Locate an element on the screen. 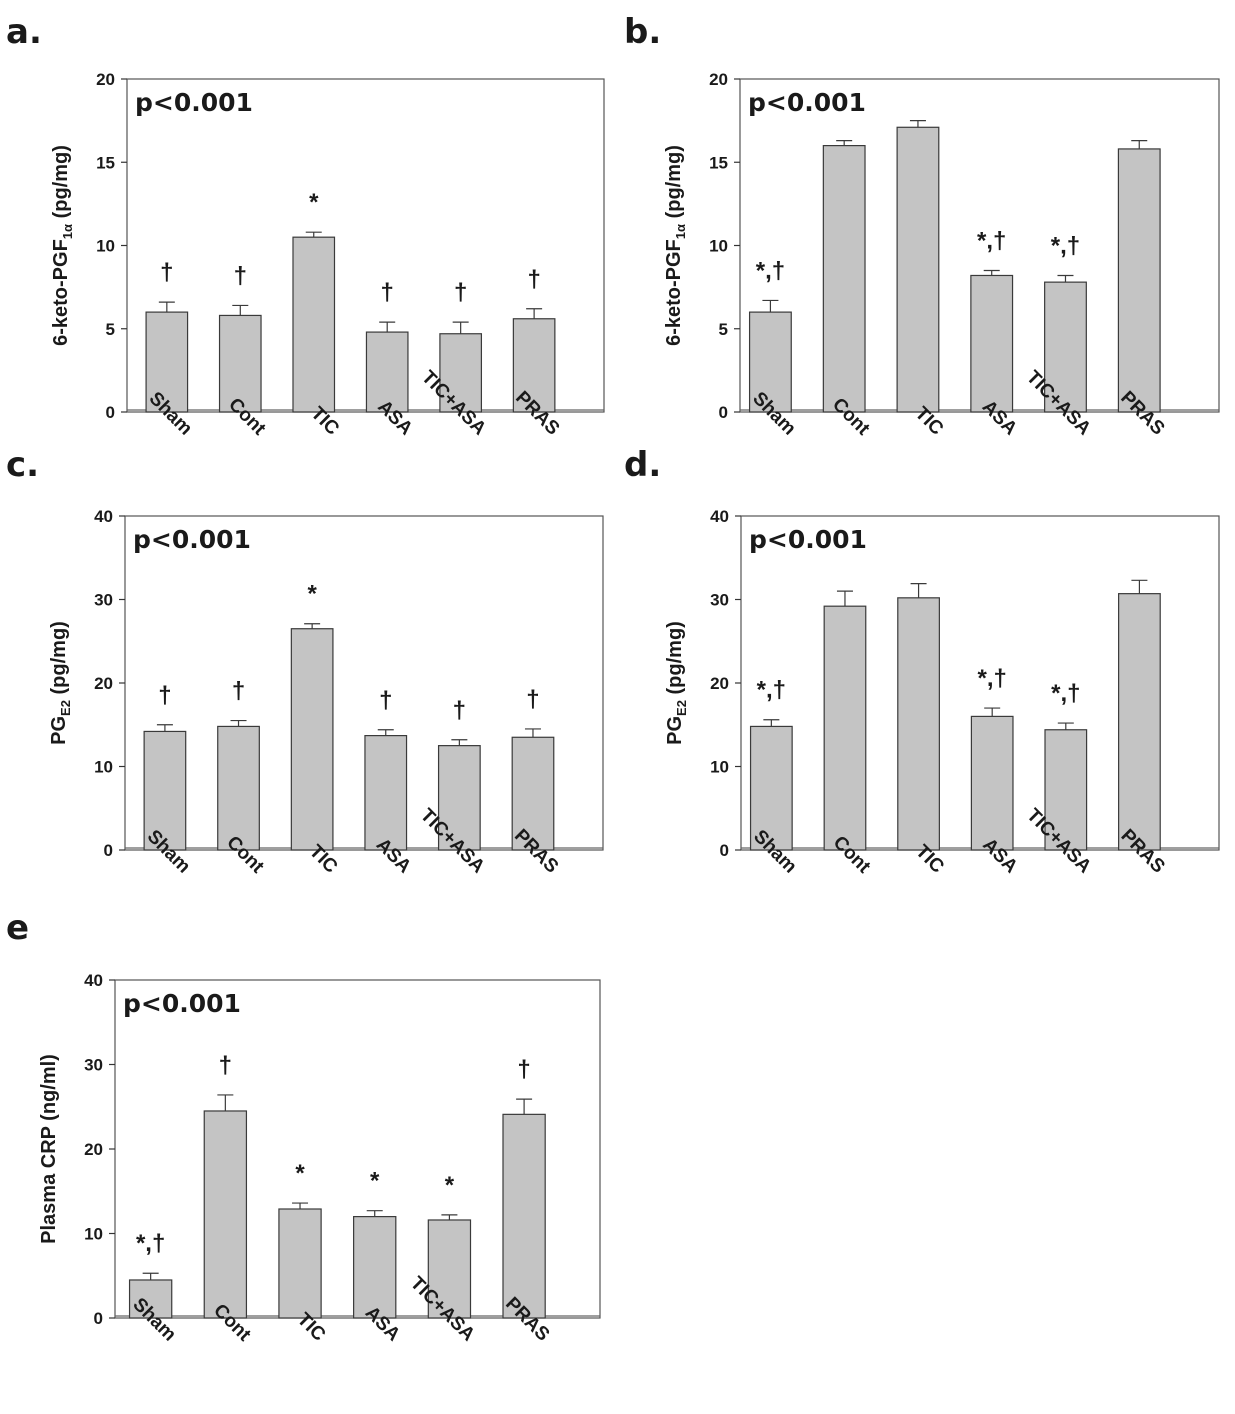 This screenshot has height=1414, width=1235. panel-label-c: c. is located at coordinates (23, 465).